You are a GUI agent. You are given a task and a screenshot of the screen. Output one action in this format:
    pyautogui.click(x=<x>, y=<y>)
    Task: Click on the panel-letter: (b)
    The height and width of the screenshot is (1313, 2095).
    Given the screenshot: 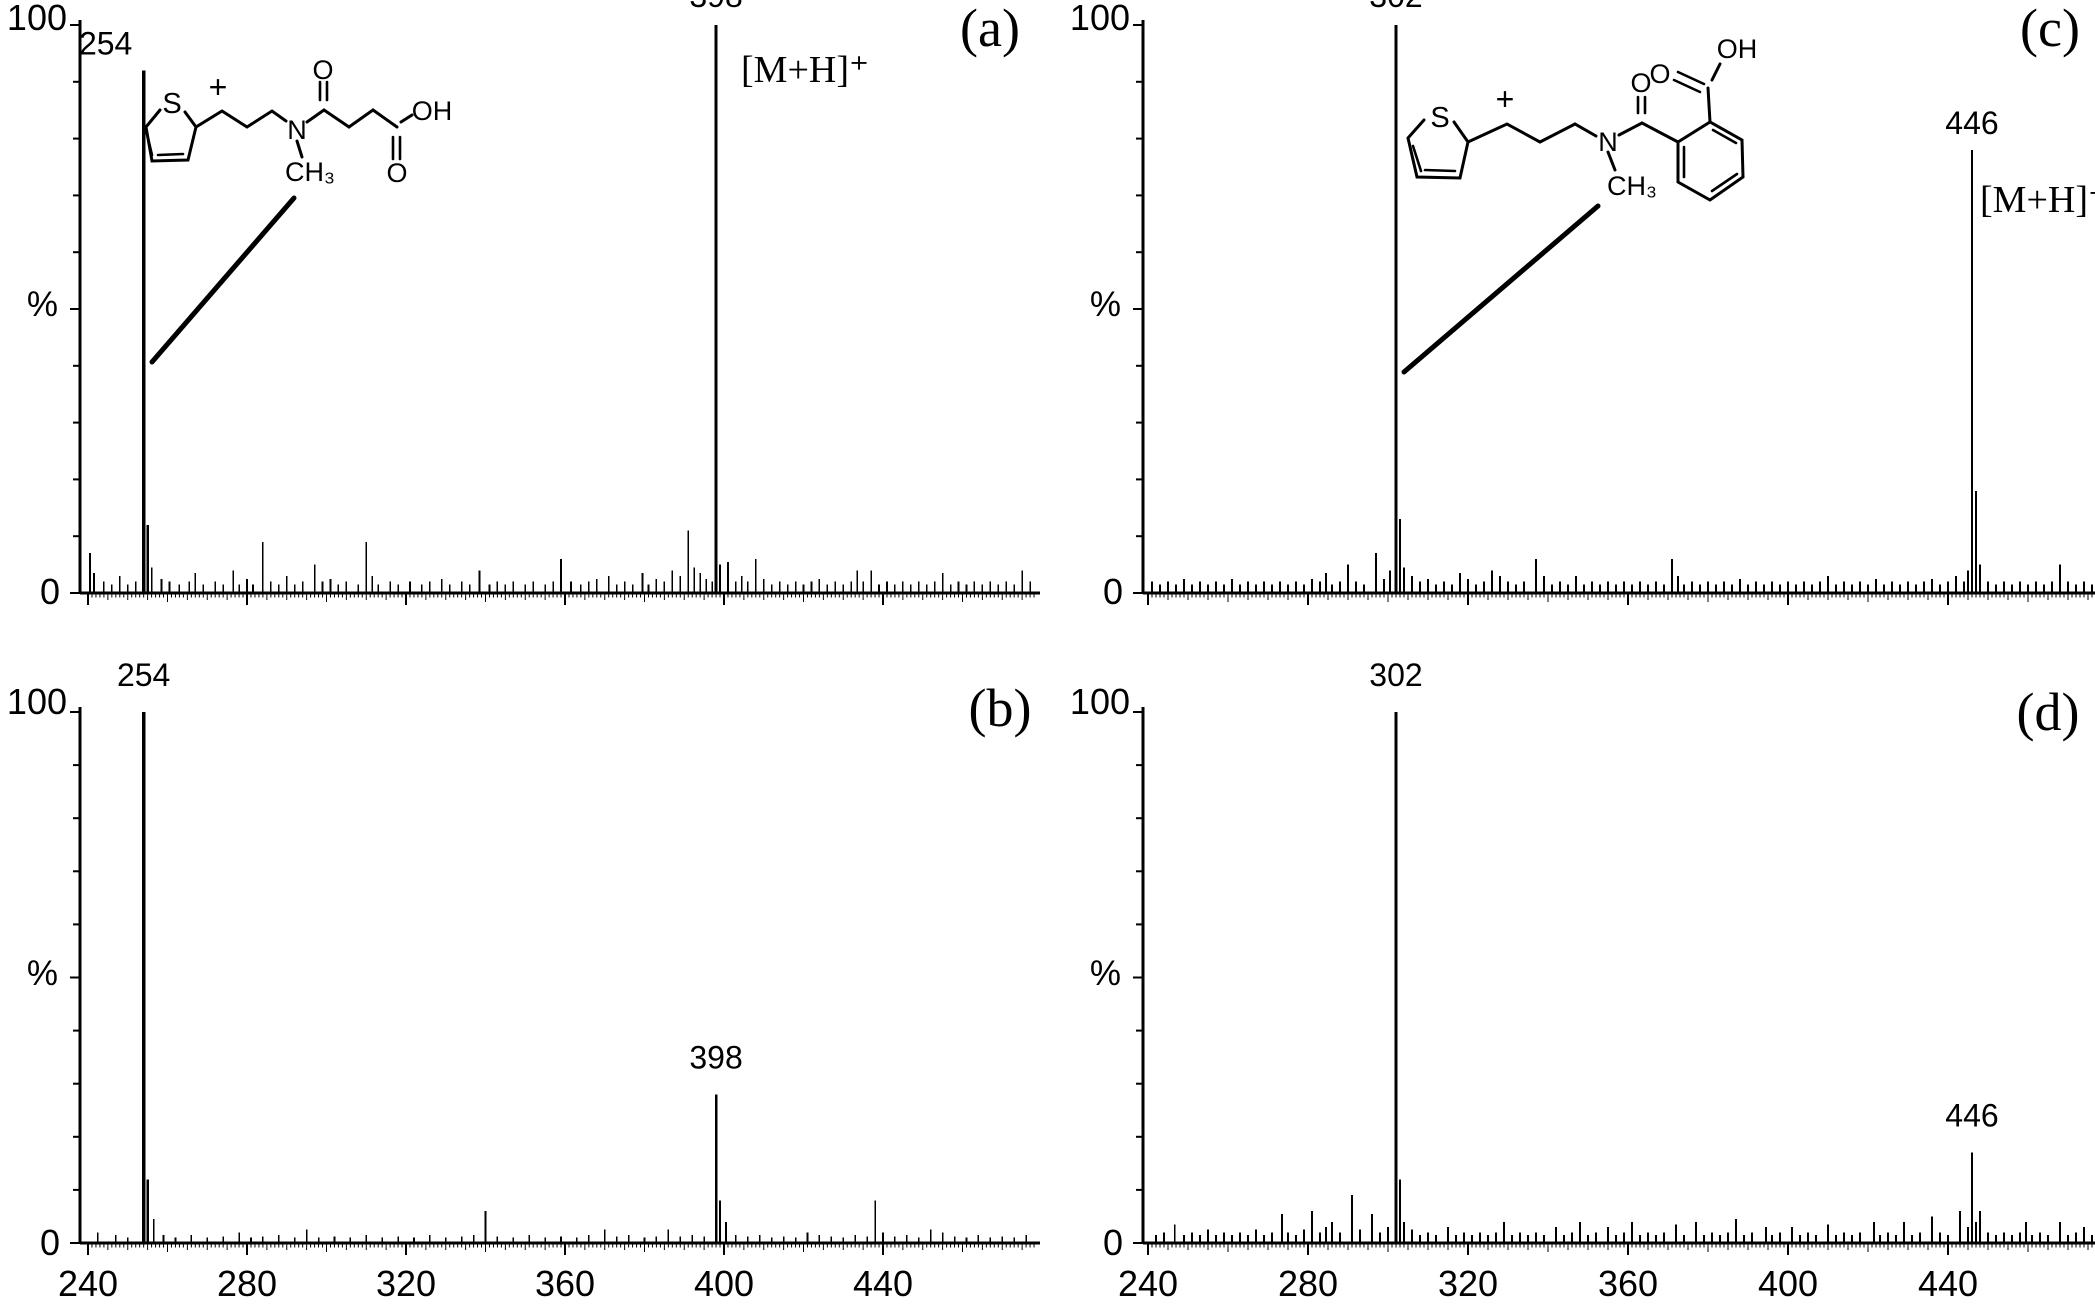 What is the action you would take?
    pyautogui.click(x=1000, y=708)
    